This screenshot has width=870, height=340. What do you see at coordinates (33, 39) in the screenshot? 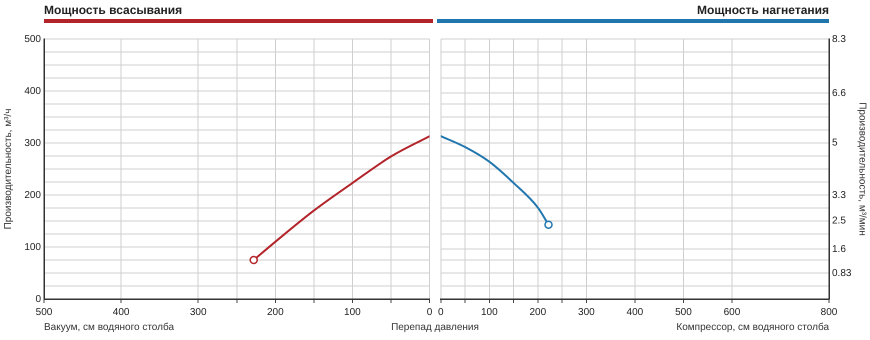
I see `y-tick-label: 500` at bounding box center [33, 39].